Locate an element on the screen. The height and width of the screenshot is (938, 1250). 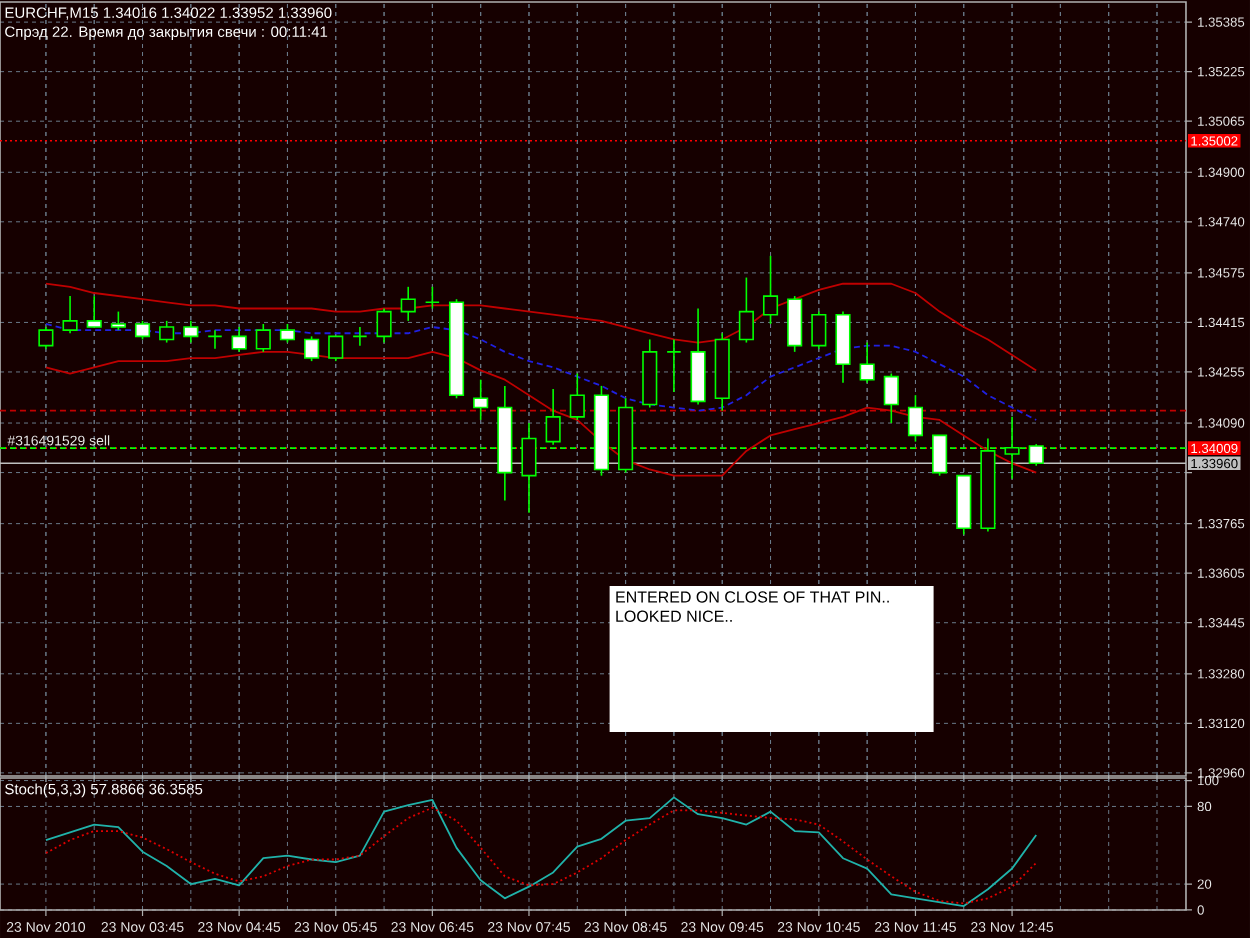
annotation: ENTERED ON CLOSE OF THAT PIN.. is located at coordinates (752, 597).